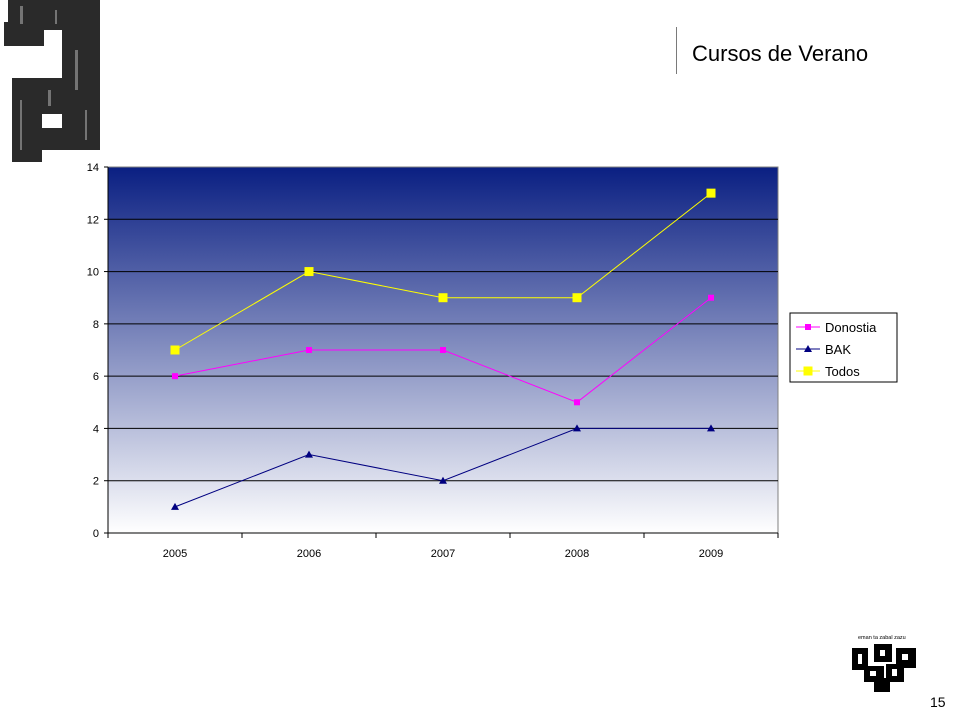  Describe the element at coordinates (577, 298) in the screenshot. I see `data-point-todos-2008` at that location.